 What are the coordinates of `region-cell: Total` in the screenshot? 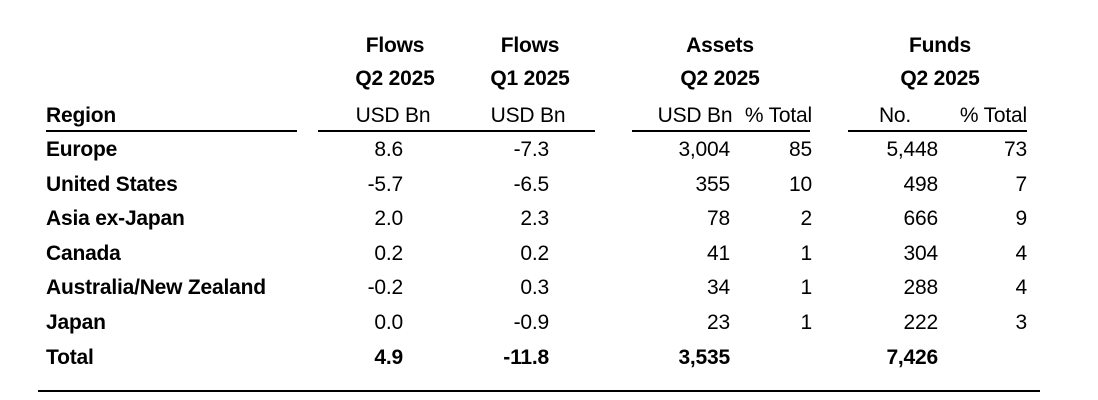 It's located at (70, 357).